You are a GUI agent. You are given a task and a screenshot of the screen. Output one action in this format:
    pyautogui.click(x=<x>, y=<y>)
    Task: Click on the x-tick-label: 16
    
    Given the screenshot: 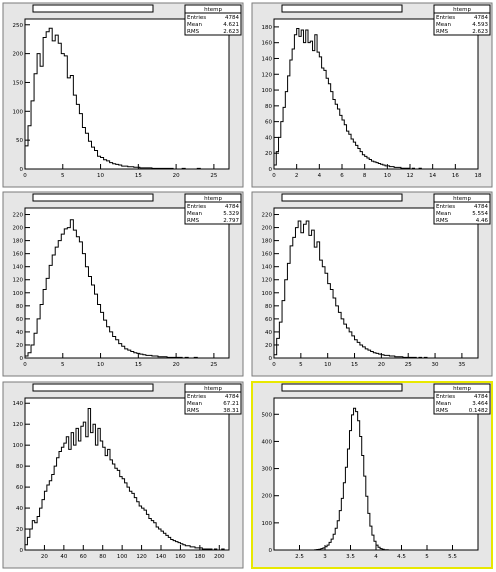 What is the action you would take?
    pyautogui.click(x=455, y=176)
    